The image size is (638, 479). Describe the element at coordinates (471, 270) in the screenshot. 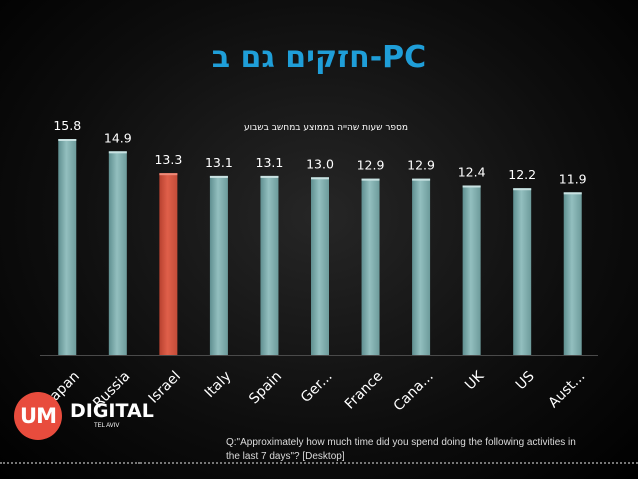

I see `bar-uk` at that location.